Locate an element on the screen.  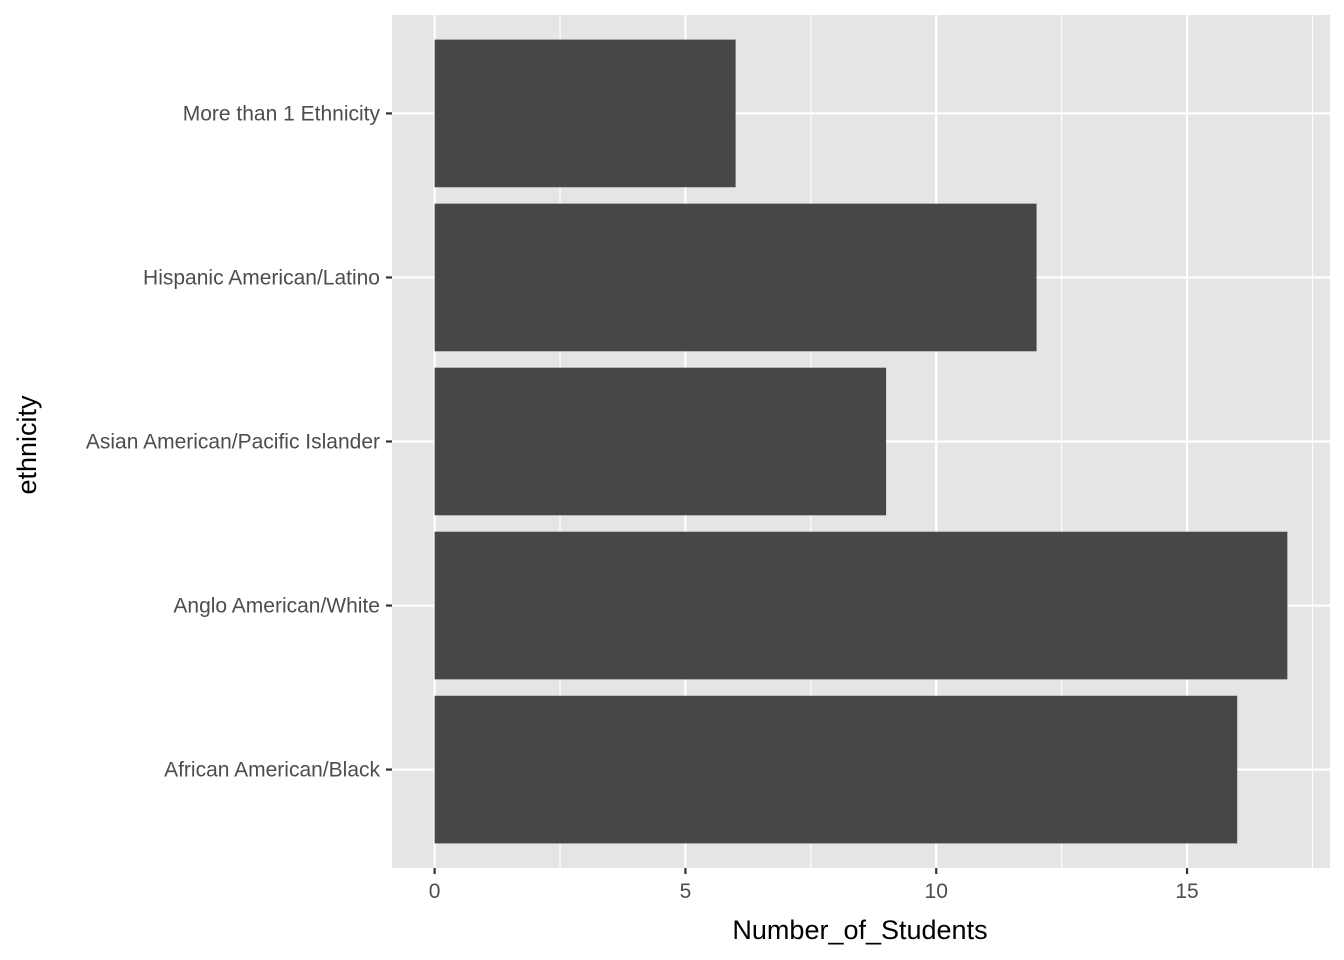
x-tick-label: 15 is located at coordinates (1186, 891).